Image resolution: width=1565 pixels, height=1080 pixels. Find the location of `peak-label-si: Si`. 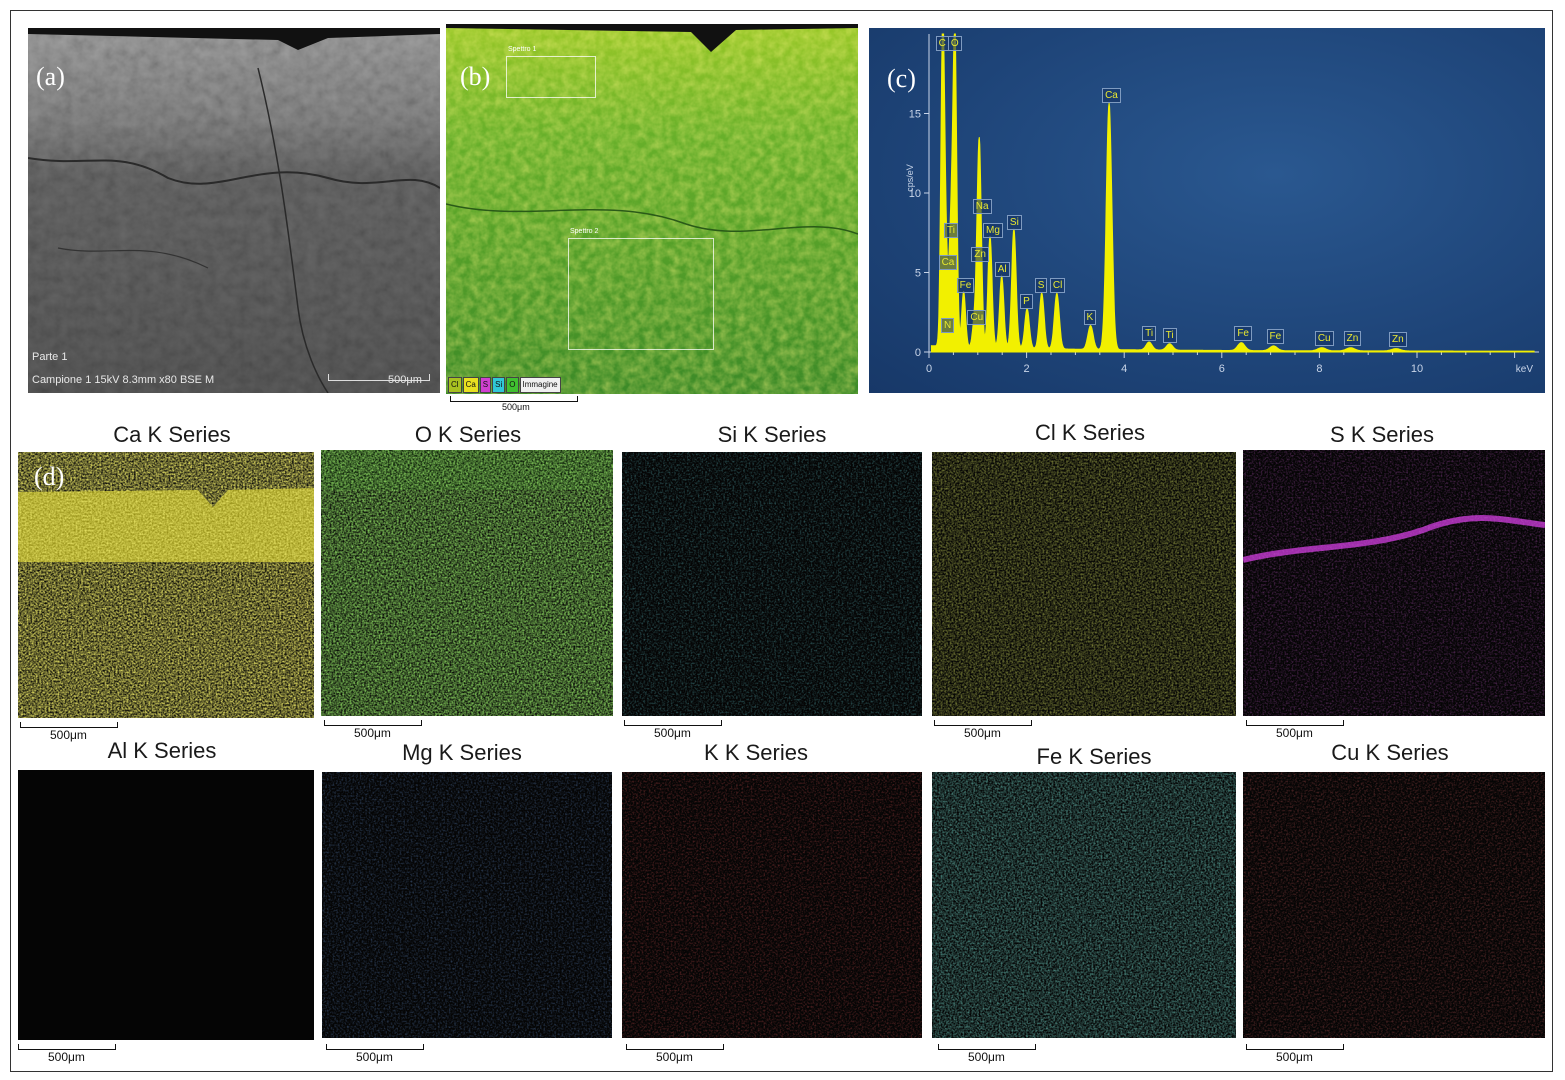

peak-label-si: Si is located at coordinates (1014, 222).